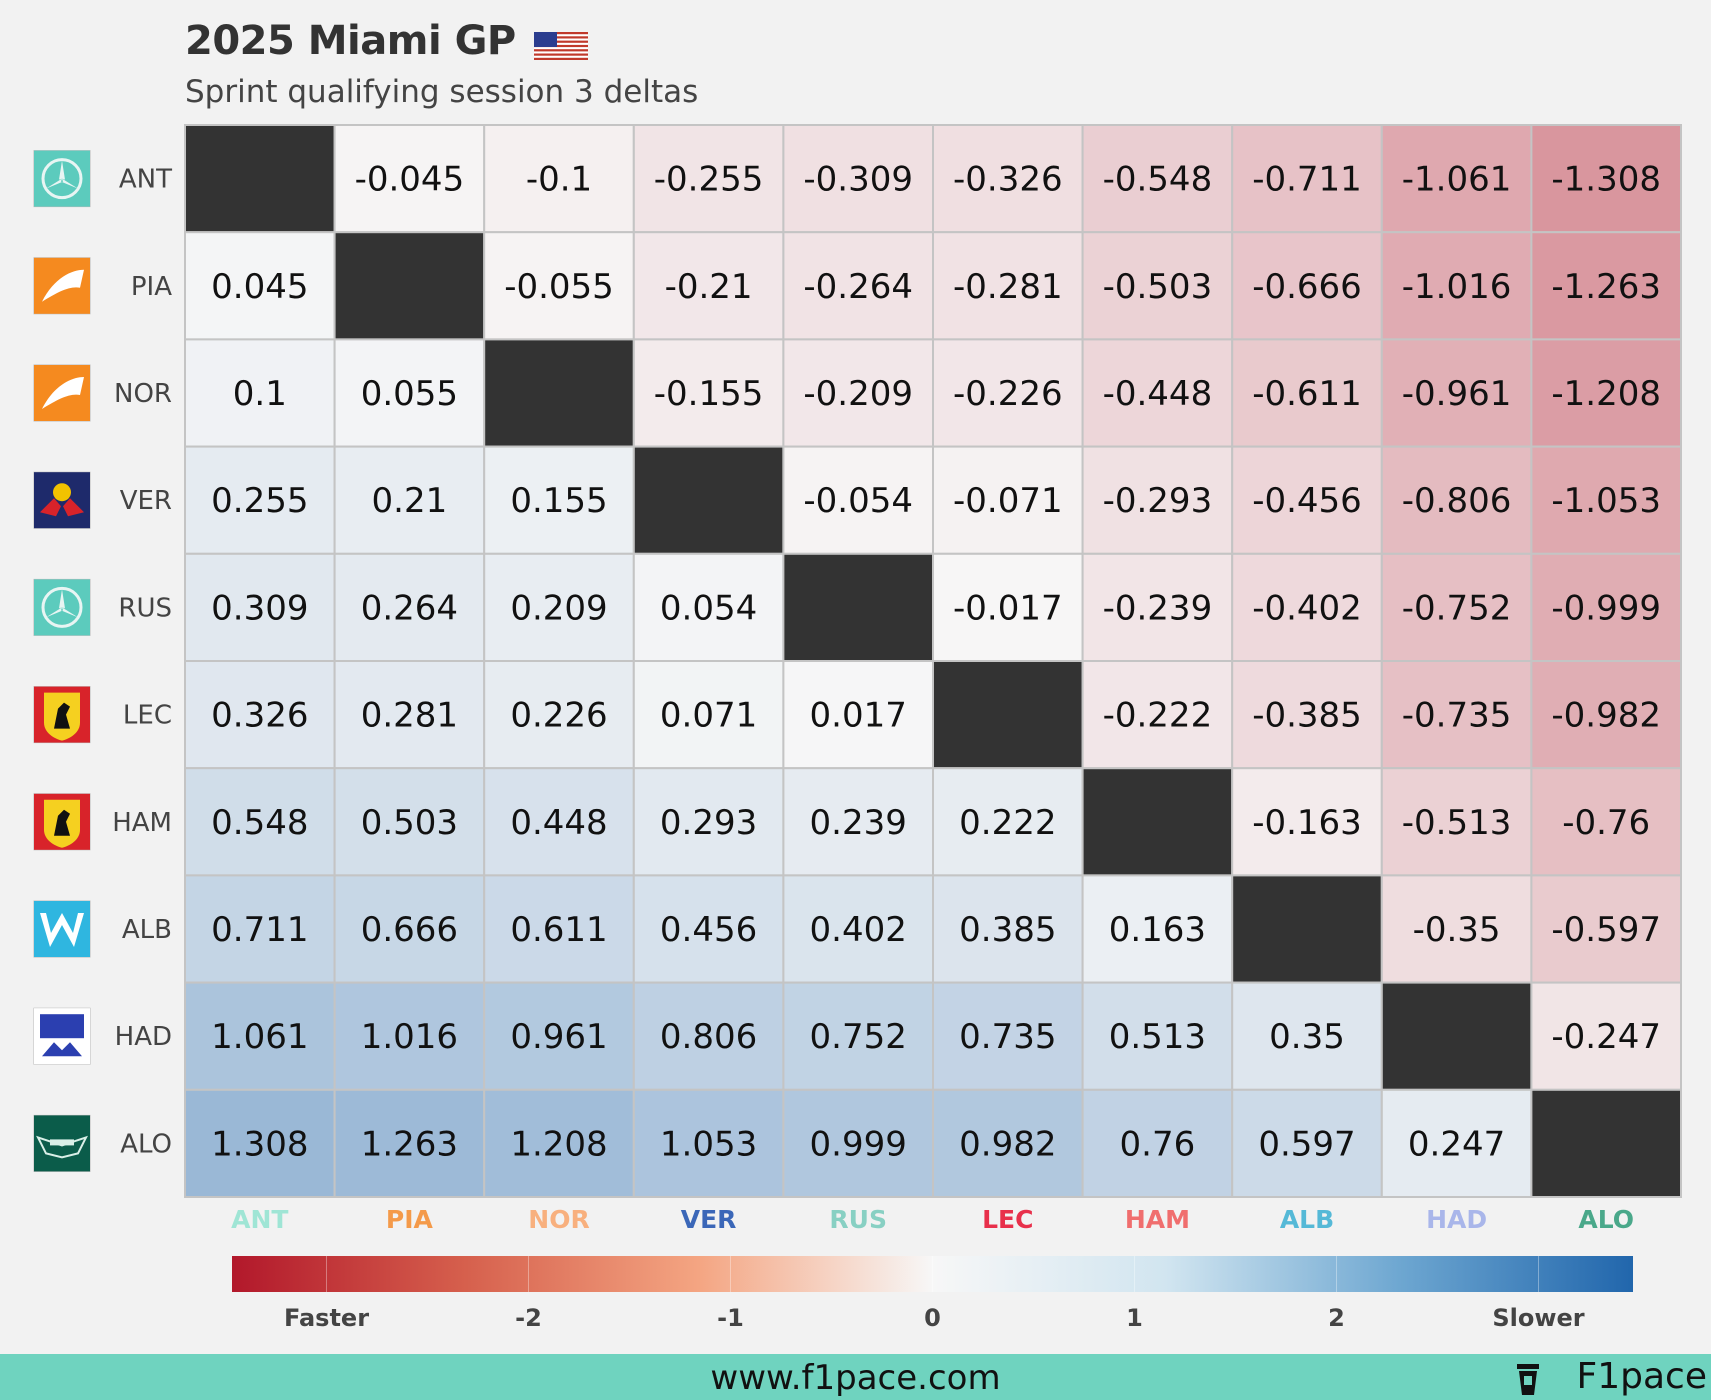 The image size is (1711, 1400). Describe the element at coordinates (1456, 1144) in the screenshot. I see `cell-value: 0.247` at that location.